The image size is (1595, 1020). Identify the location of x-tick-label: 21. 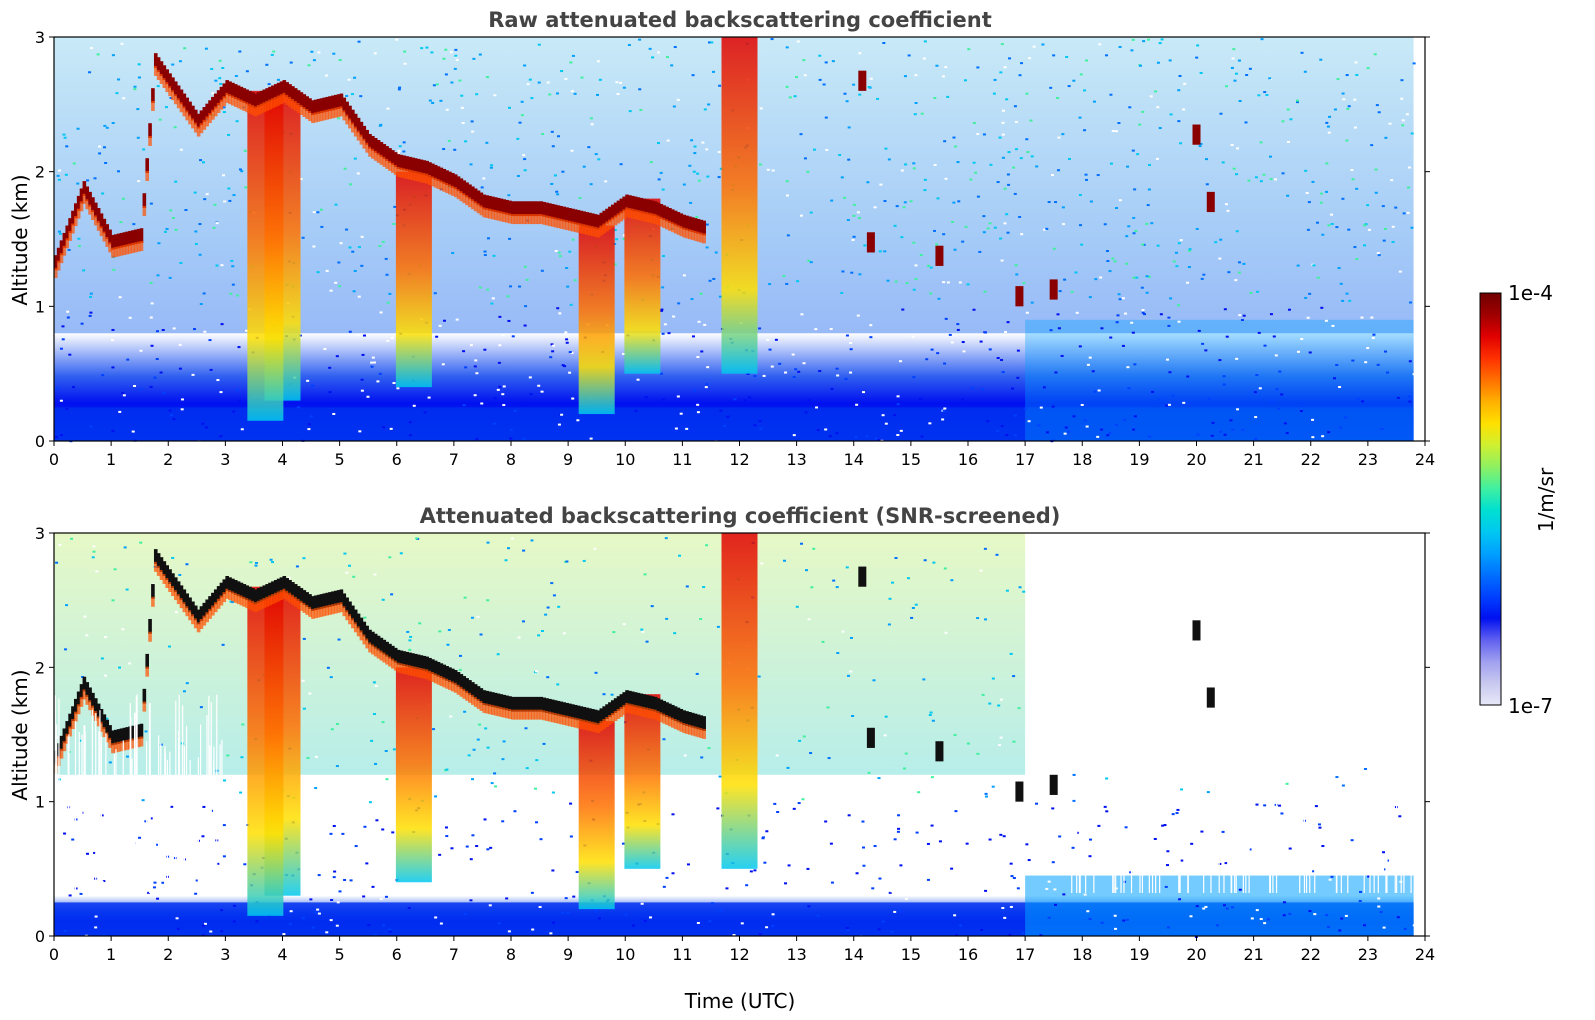
(1253, 954).